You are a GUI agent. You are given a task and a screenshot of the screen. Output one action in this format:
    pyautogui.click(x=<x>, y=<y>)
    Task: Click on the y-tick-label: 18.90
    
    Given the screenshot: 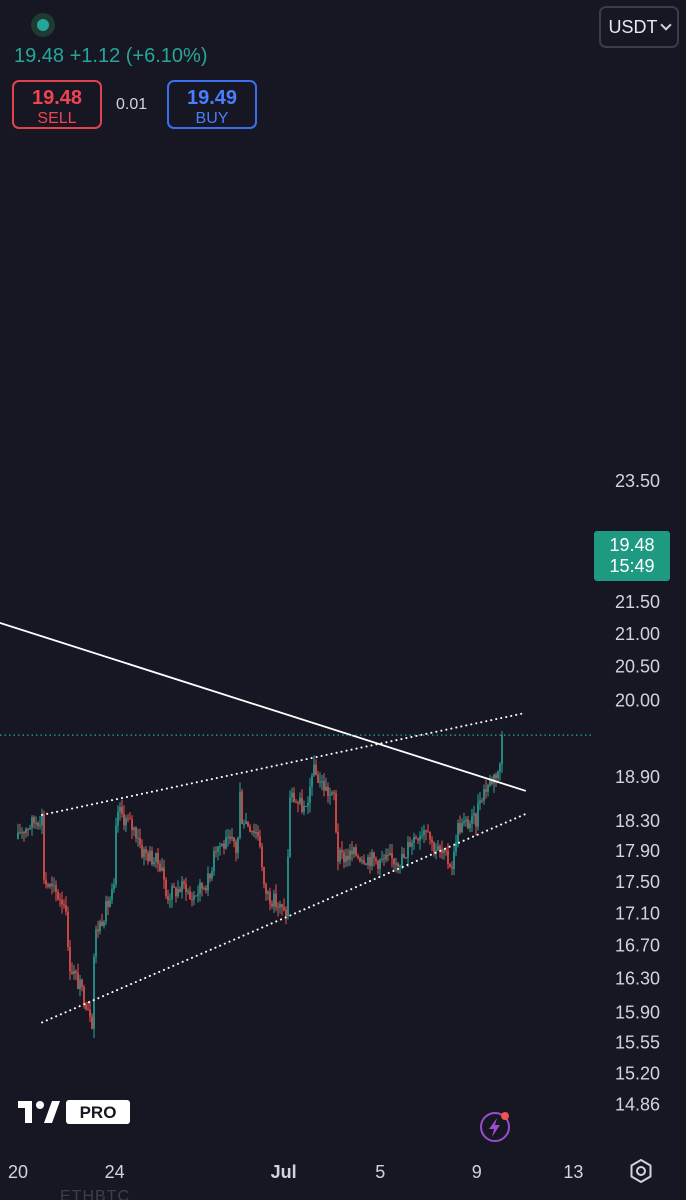 What is the action you would take?
    pyautogui.click(x=637, y=777)
    